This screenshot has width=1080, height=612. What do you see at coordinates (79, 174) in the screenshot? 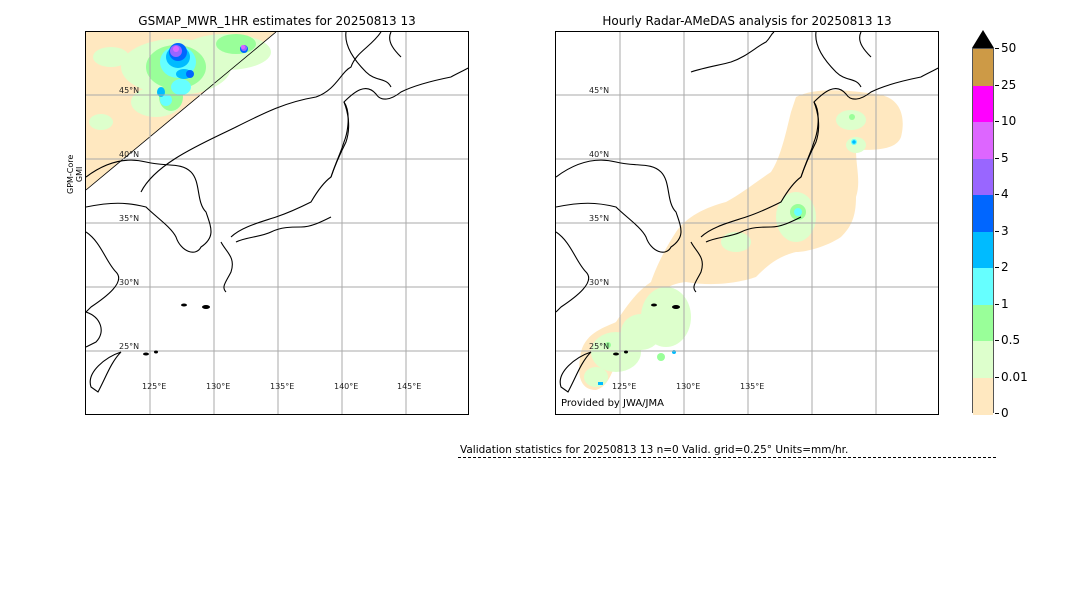
I see `sensor-label-line2: GMI` at bounding box center [79, 174].